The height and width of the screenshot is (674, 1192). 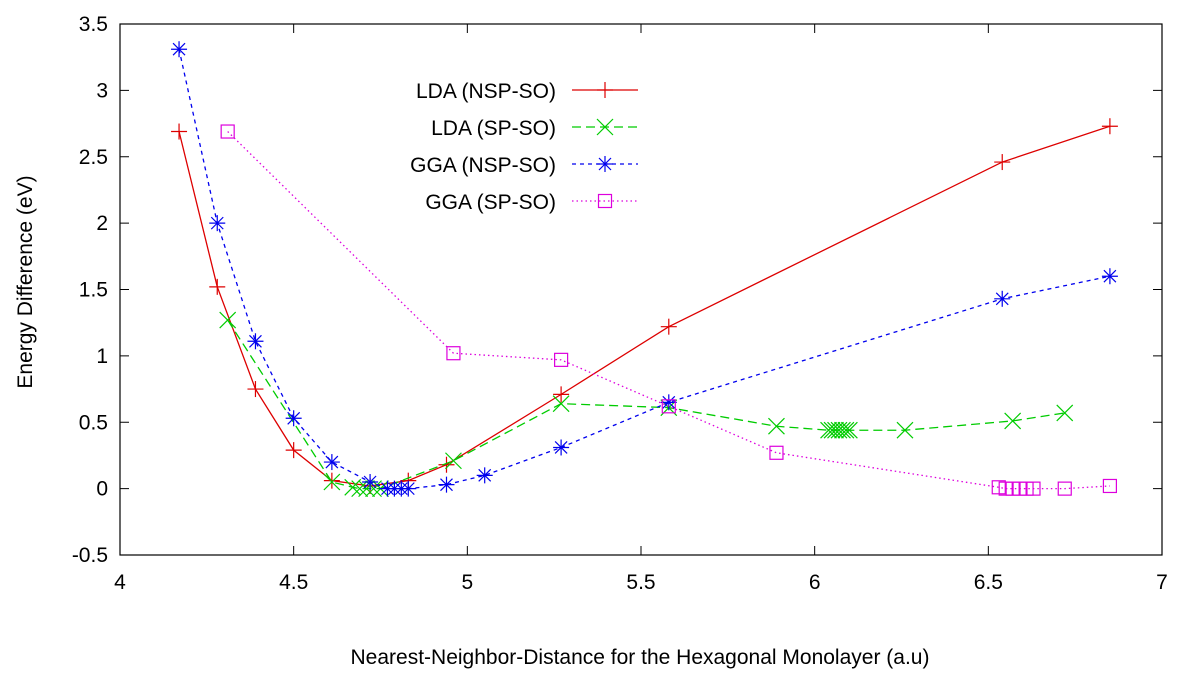 What do you see at coordinates (93, 157) in the screenshot?
I see `y-tick-label: 2.5` at bounding box center [93, 157].